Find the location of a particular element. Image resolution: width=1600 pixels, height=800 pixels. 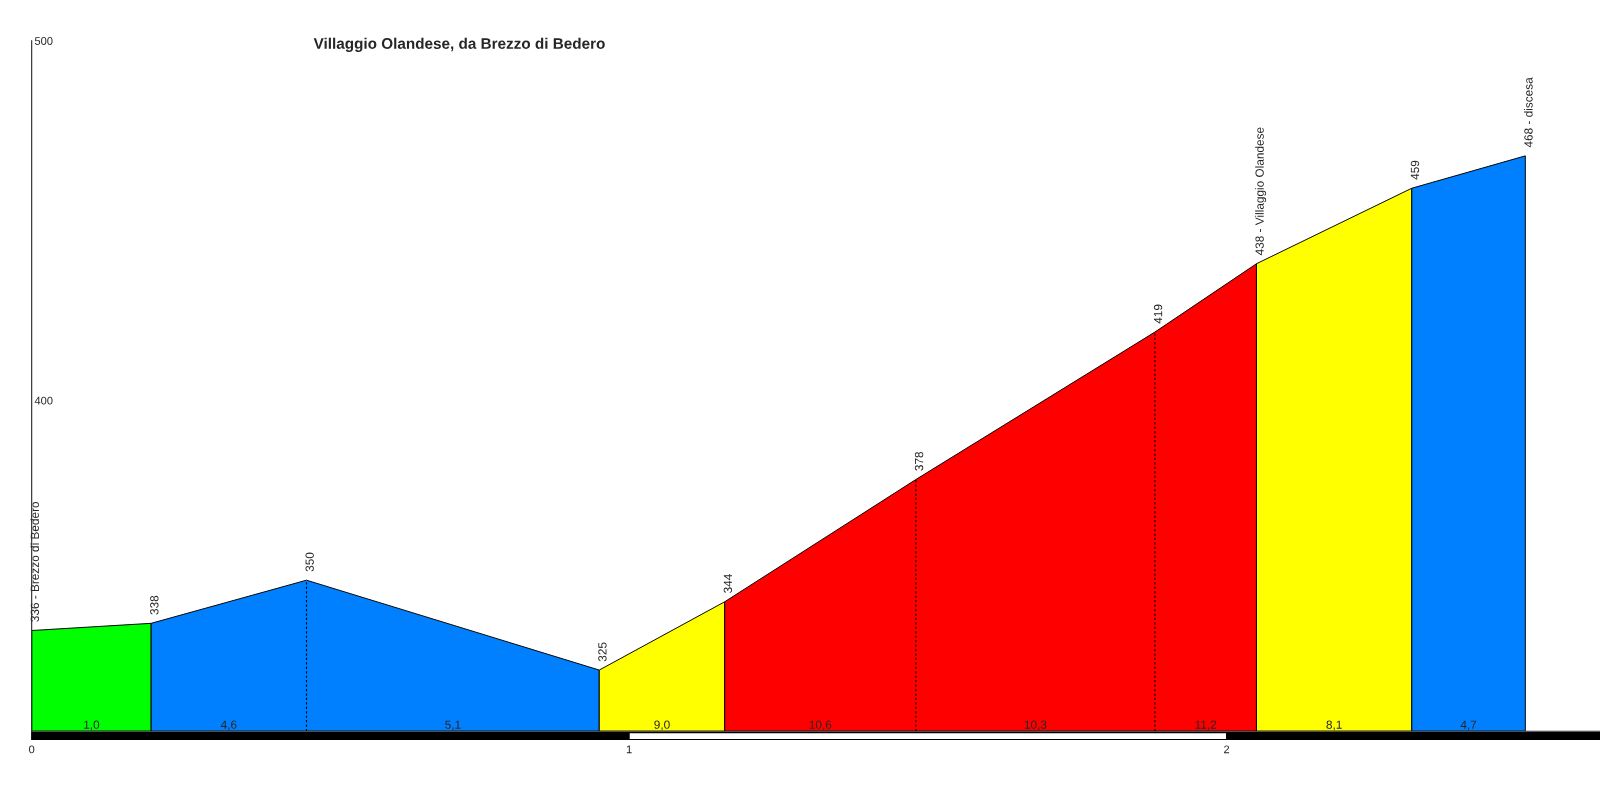

annotation: 4,7 is located at coordinates (1468, 725).